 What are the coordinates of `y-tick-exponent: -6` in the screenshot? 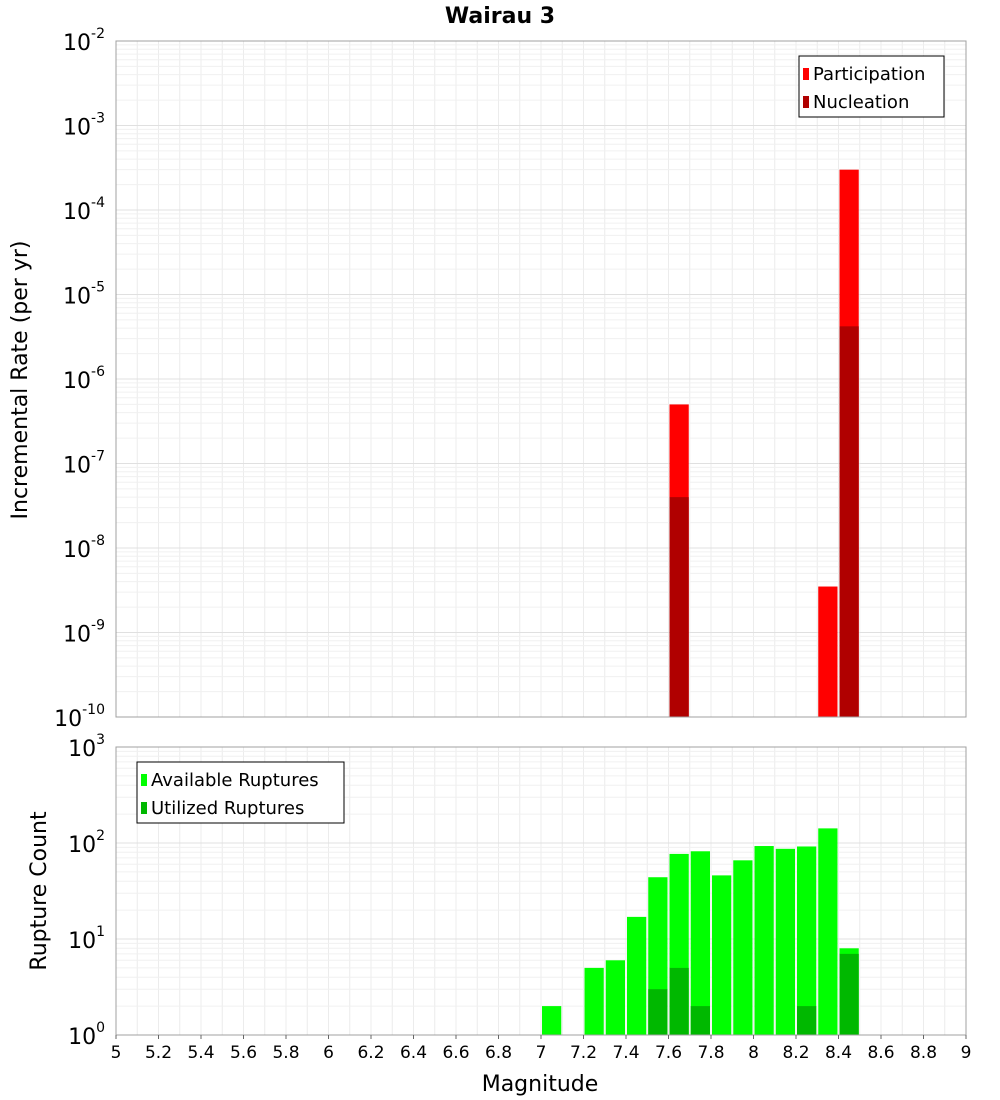 It's located at (98, 372).